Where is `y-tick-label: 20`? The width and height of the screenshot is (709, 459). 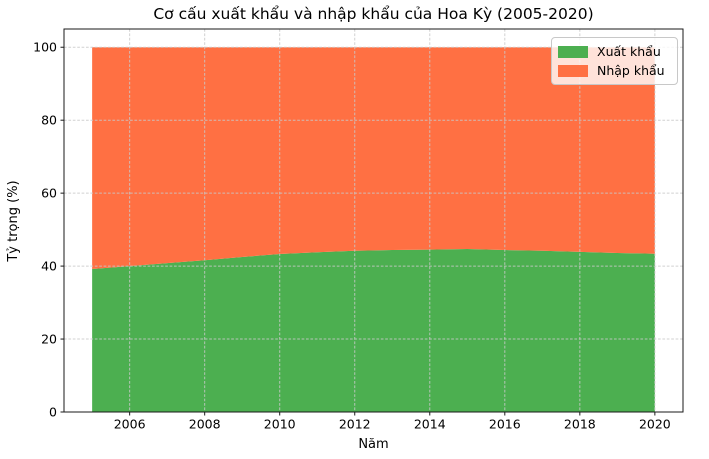
y-tick-label: 20 is located at coordinates (49, 338).